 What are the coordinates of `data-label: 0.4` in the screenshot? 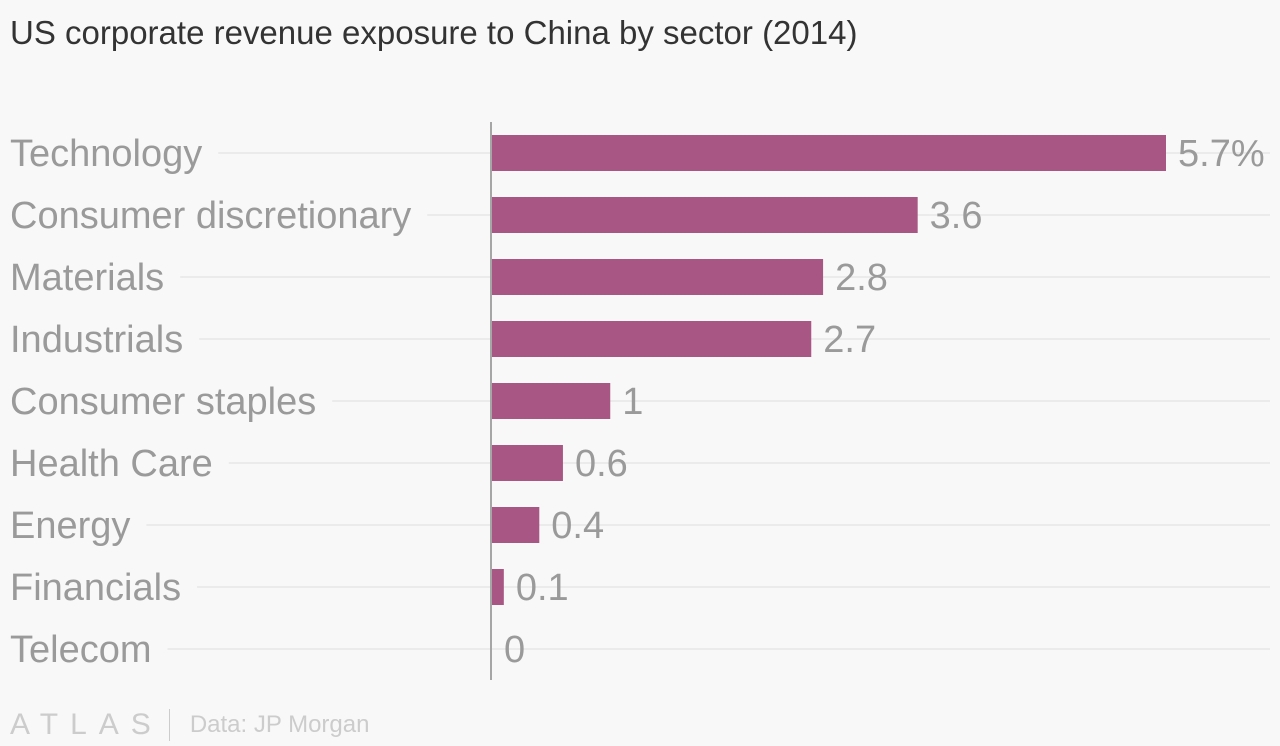 It's located at (577, 526).